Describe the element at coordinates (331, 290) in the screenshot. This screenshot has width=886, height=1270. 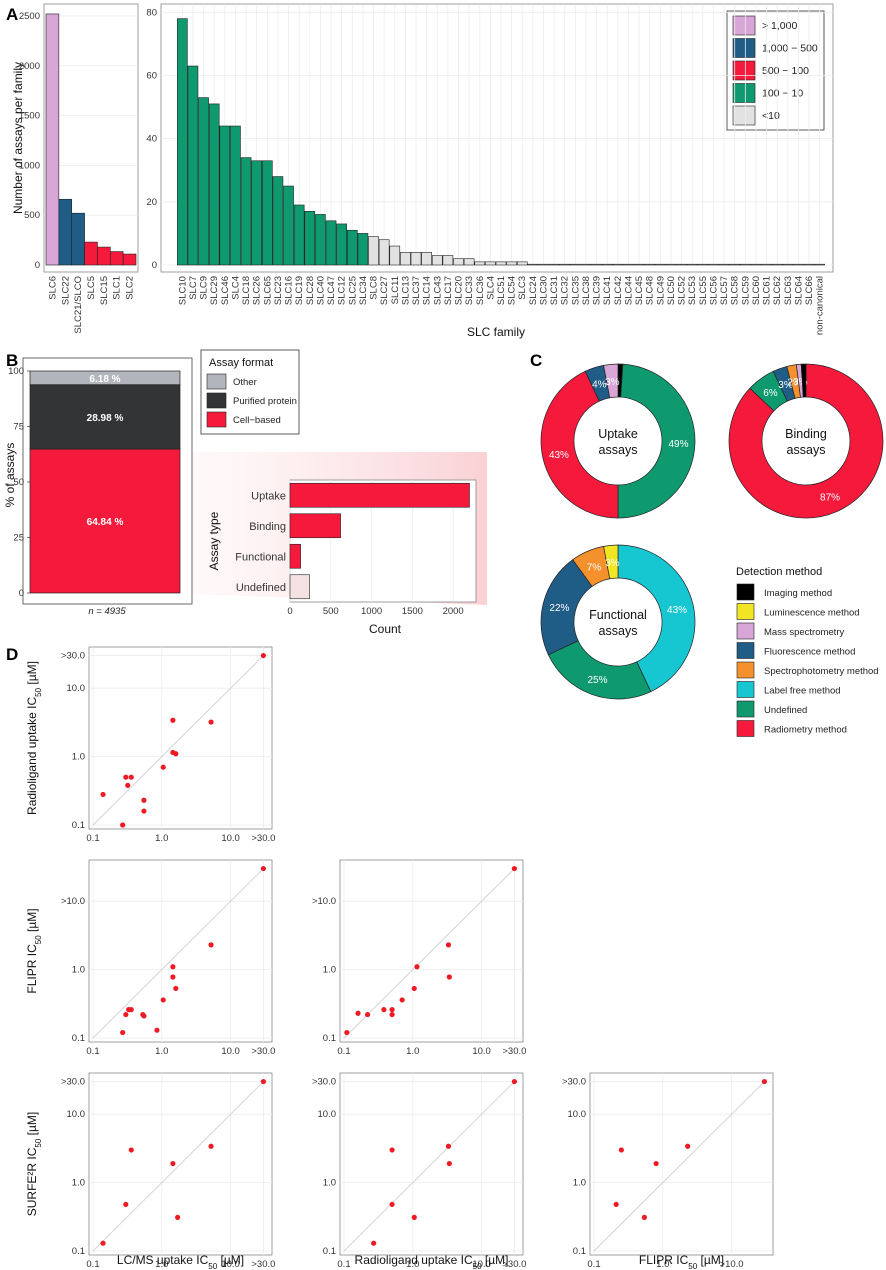
I see `x-tick-label: SLC47` at that location.